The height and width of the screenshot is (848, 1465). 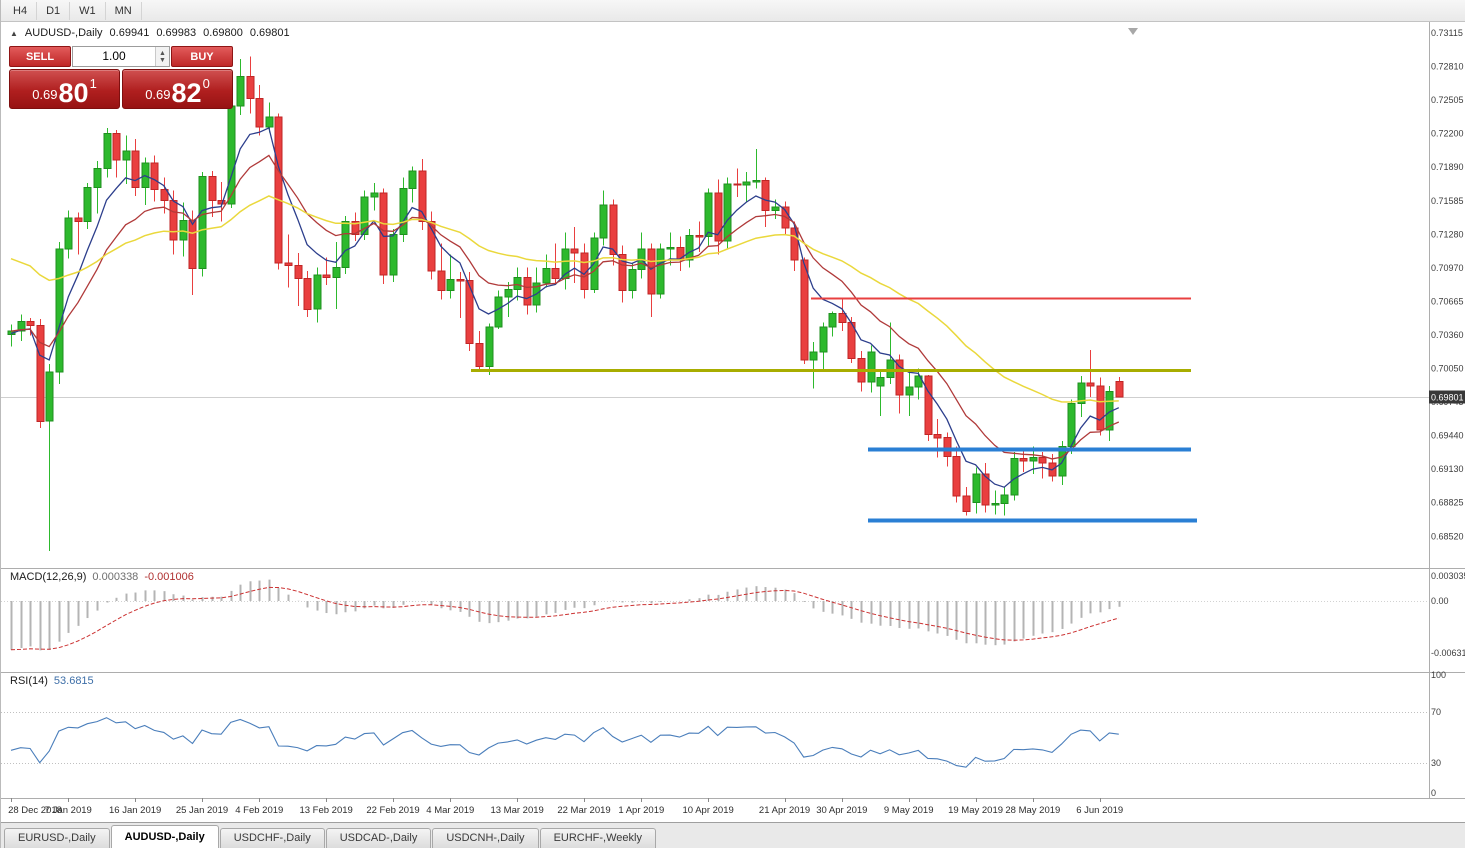 I want to click on date-axis-label: 16 Jan 2019, so click(x=135, y=810).